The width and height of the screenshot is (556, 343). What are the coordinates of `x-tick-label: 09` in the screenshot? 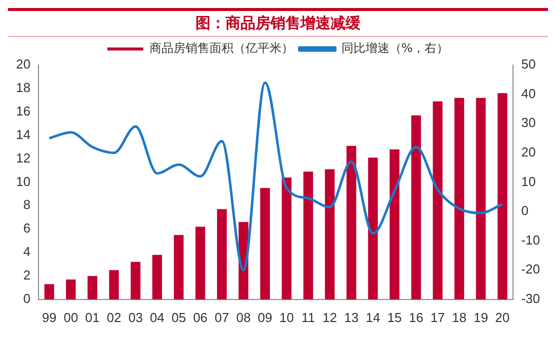 It's located at (265, 317).